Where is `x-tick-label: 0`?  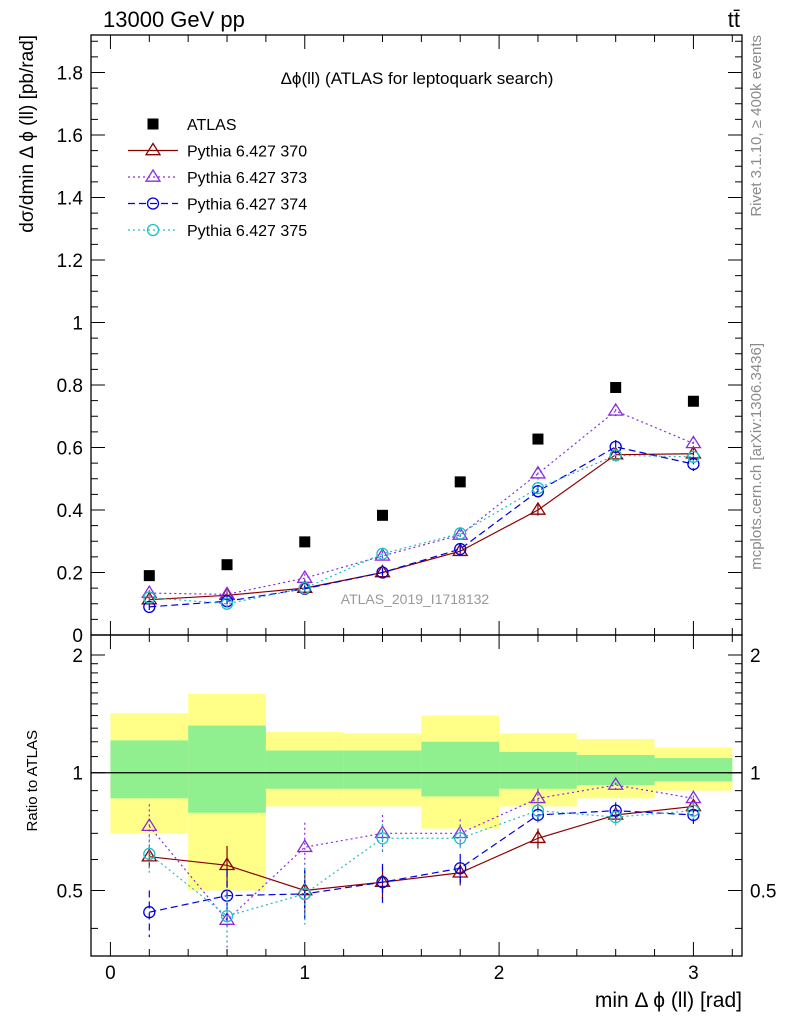
x-tick-label: 0 is located at coordinates (110, 973).